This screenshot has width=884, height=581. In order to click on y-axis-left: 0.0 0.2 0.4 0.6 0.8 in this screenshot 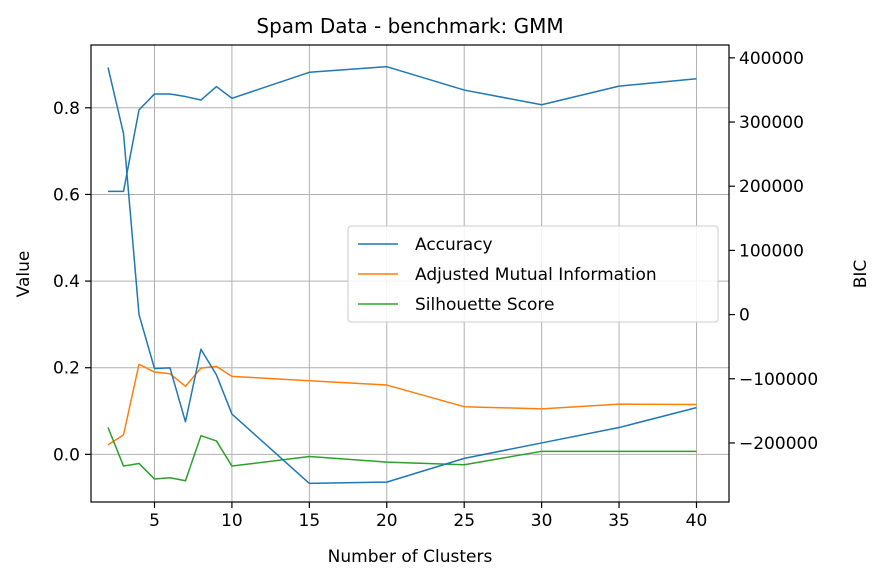, I will do `click(72, 282)`.